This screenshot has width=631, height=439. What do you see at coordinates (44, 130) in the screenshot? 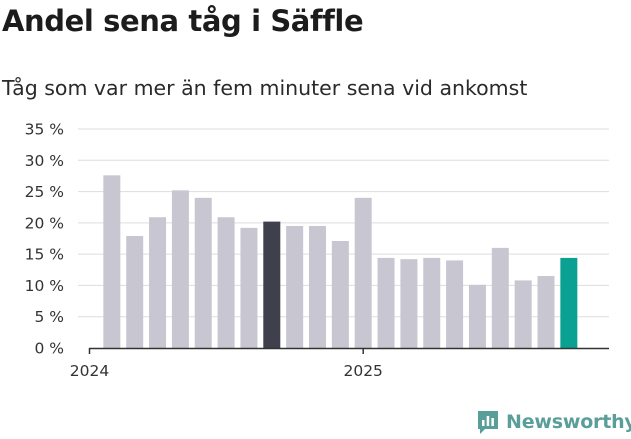
I see `y-tick-label: 35 %` at bounding box center [44, 130].